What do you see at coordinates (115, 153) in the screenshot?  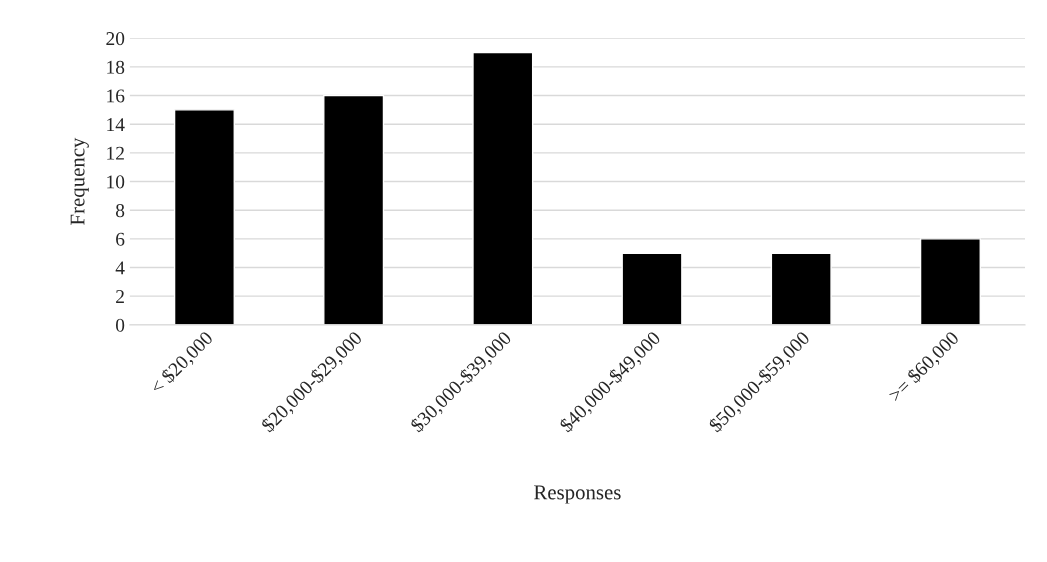 I see `y-tick-label: 12` at bounding box center [115, 153].